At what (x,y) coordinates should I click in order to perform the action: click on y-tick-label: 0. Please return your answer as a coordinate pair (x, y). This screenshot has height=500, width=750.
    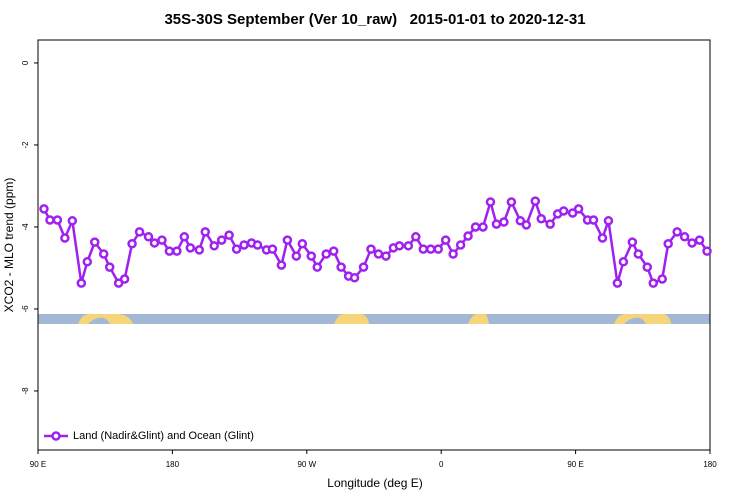
    Looking at the image, I should click on (25, 62).